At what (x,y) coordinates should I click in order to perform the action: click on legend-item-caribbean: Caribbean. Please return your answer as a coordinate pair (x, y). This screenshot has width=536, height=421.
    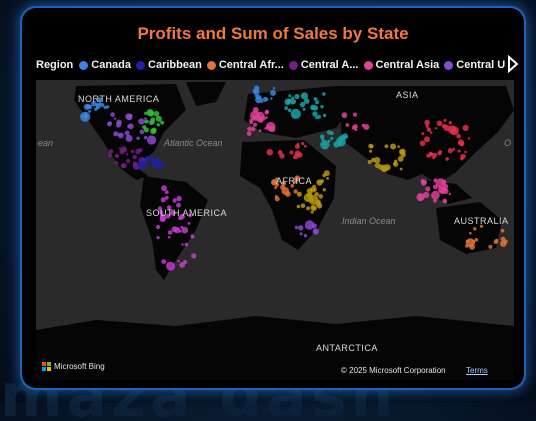
    Looking at the image, I should click on (169, 65).